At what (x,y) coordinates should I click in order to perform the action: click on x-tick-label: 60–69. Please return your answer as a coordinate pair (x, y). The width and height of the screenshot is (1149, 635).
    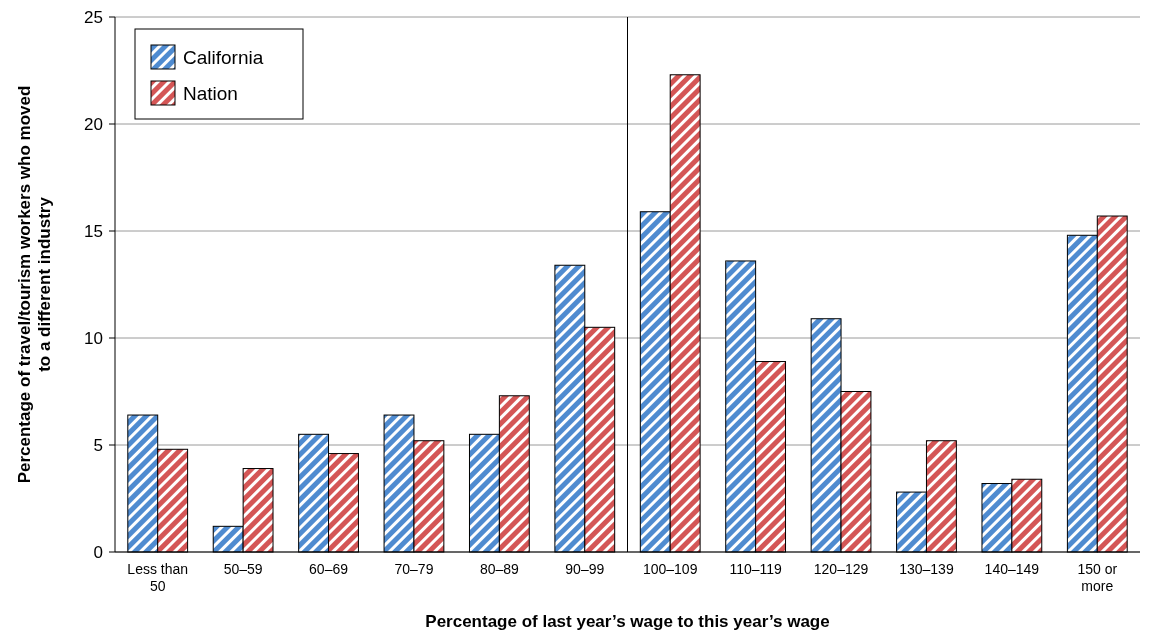
    Looking at the image, I should click on (329, 569).